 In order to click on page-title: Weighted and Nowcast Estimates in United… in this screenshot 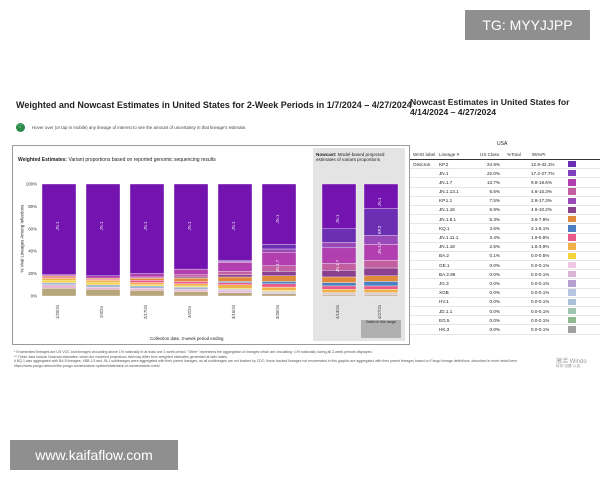, I will do `click(214, 105)`.